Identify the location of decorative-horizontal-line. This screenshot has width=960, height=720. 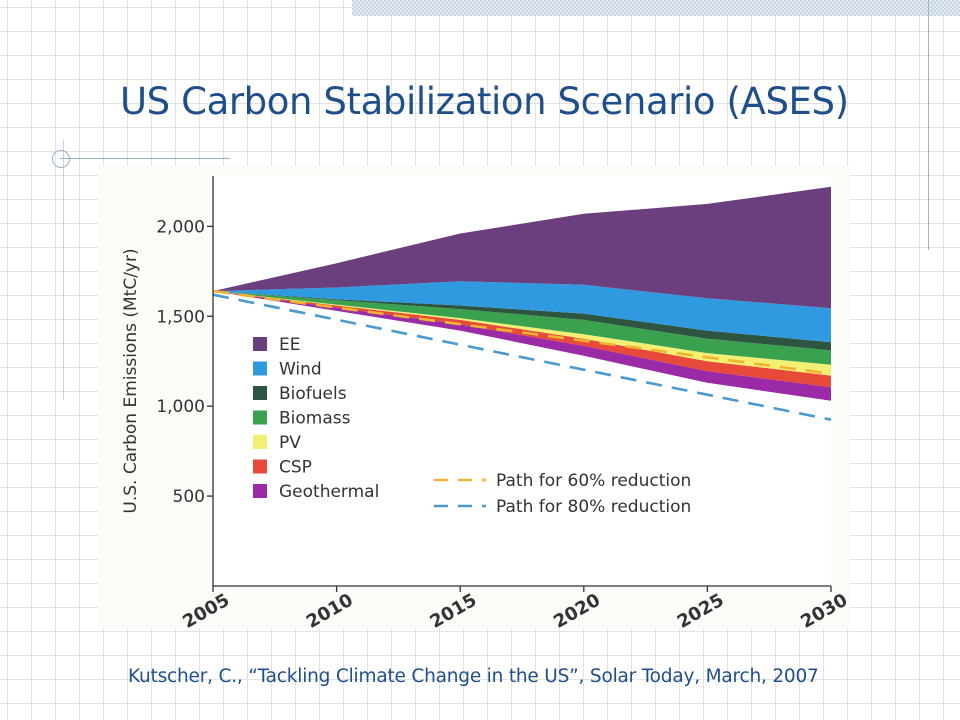
(145, 158).